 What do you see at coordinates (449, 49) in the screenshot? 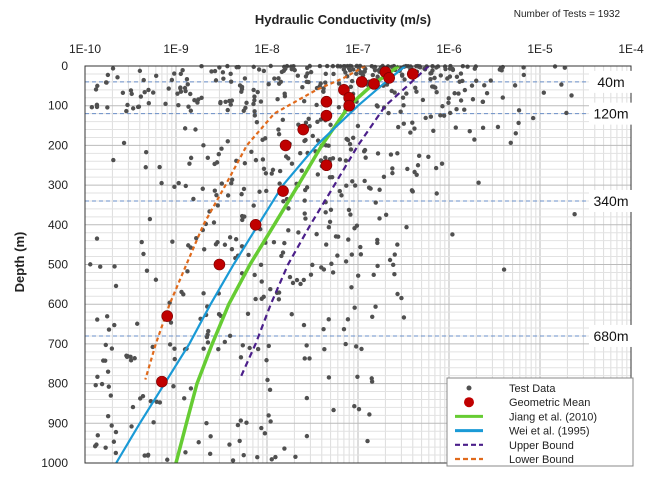
I see `x-tick-label: 1E-6` at bounding box center [449, 49].